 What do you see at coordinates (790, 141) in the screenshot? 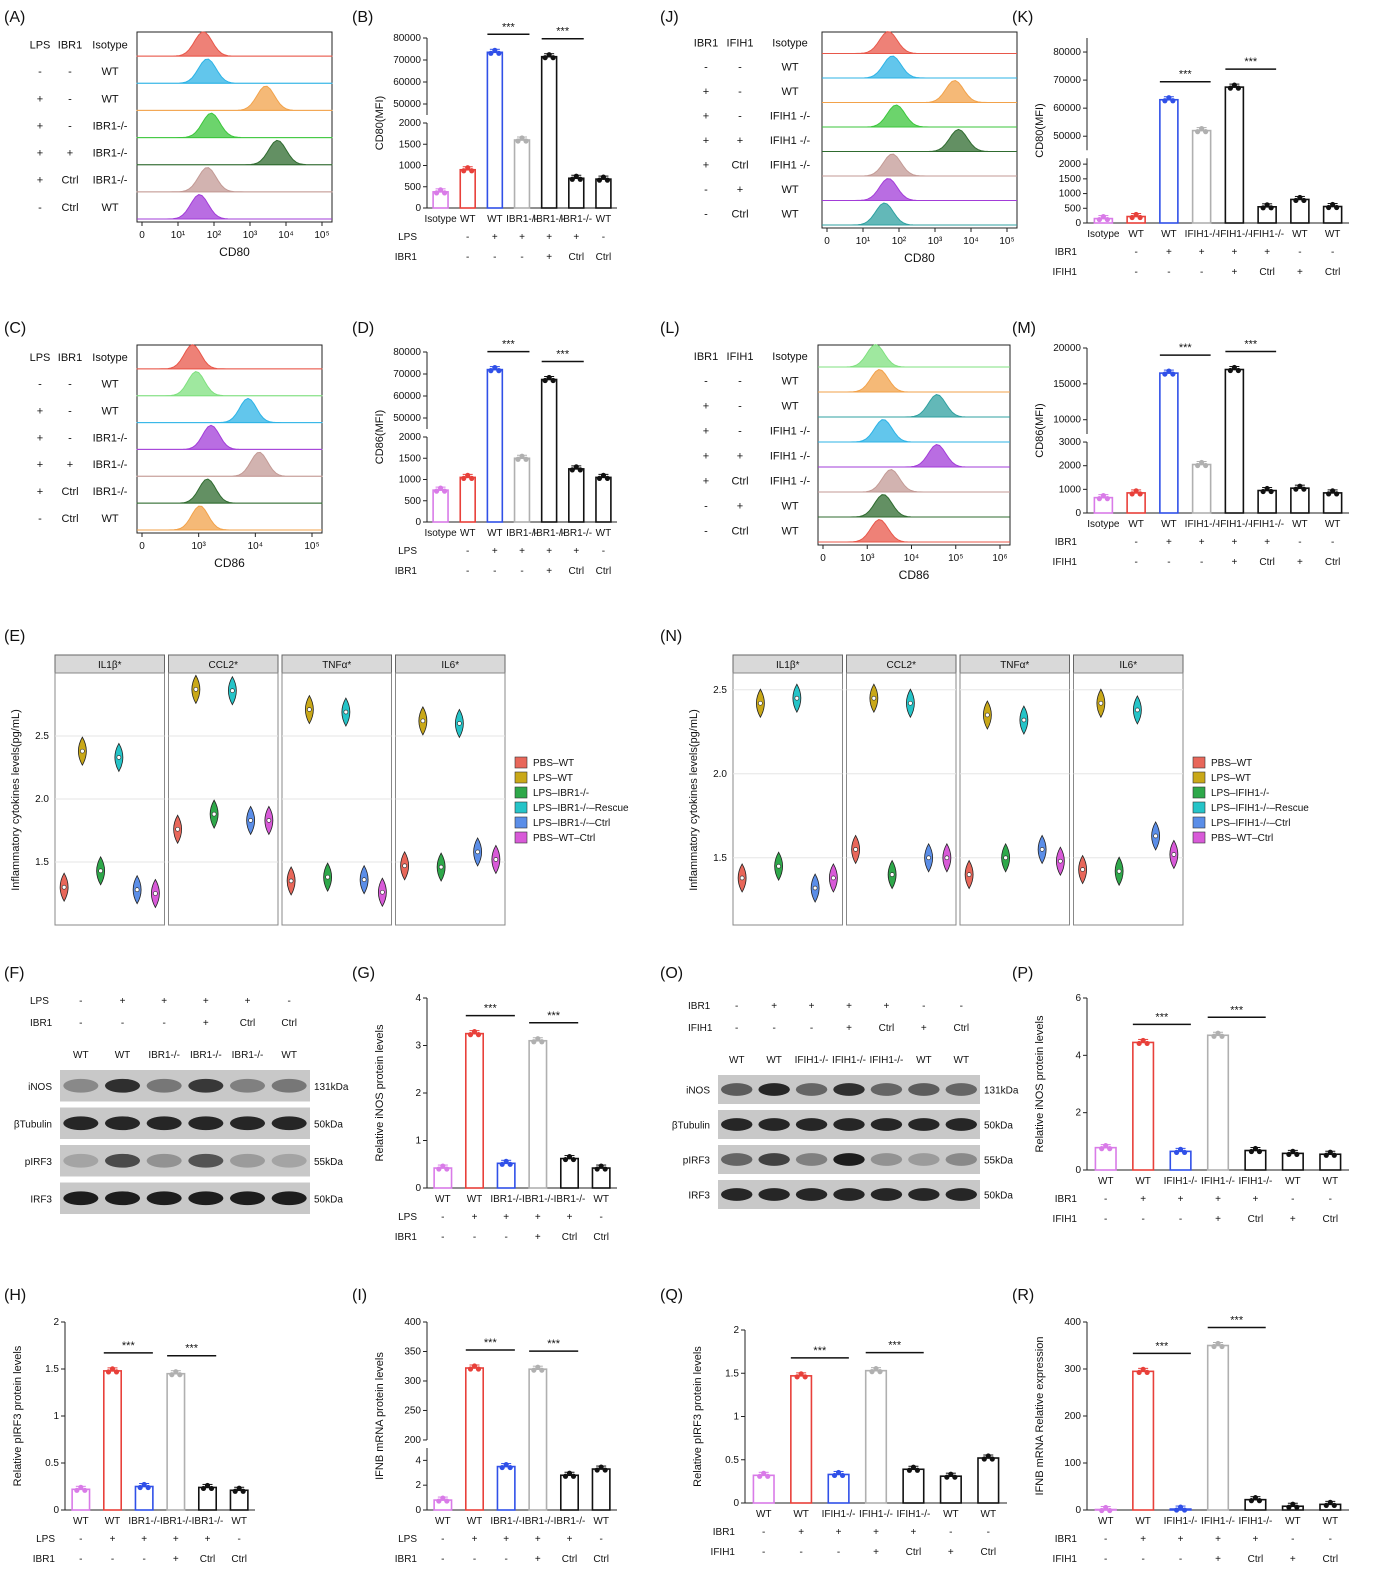
I see `row-condition: IFIH1 -/-` at bounding box center [790, 141].